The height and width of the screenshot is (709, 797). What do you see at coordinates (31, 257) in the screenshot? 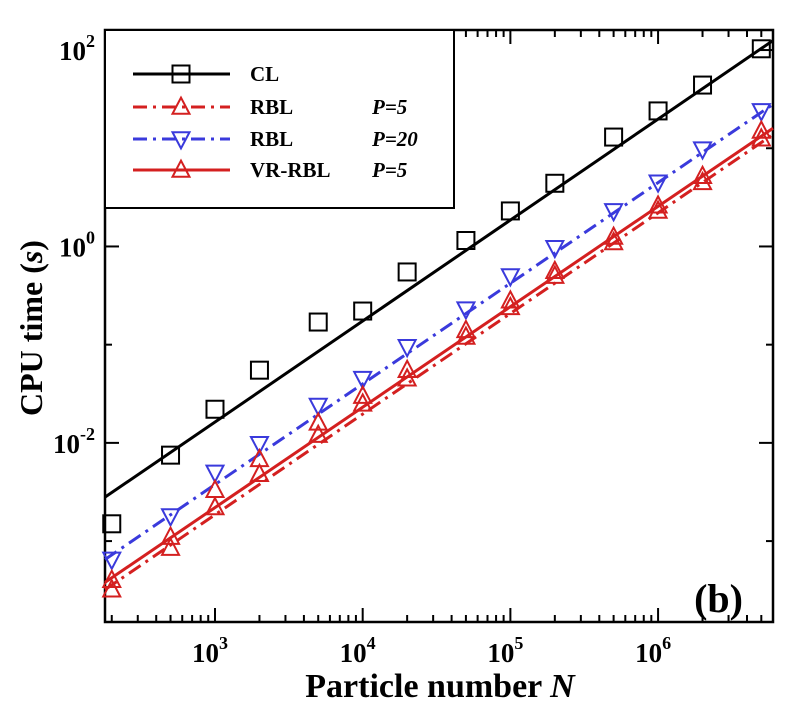
I see `y-axis-label-unit: s` at bounding box center [31, 257].